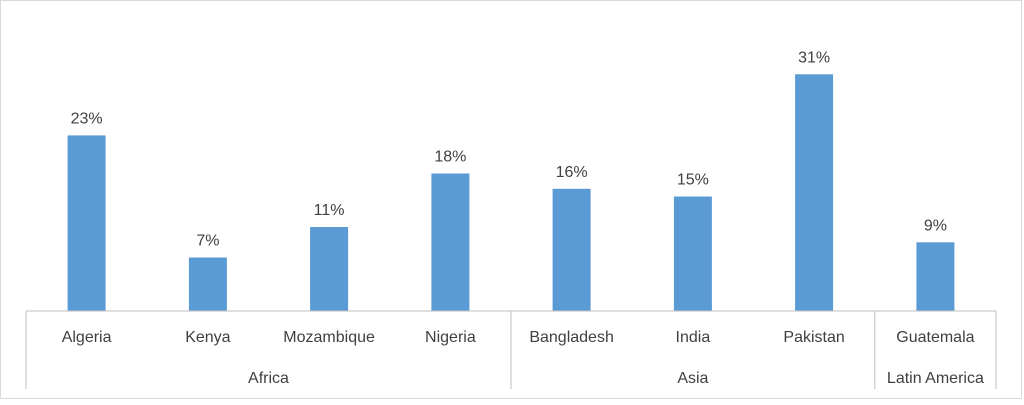 The height and width of the screenshot is (405, 1024). I want to click on data-label-kenya: 7%, so click(207, 241).